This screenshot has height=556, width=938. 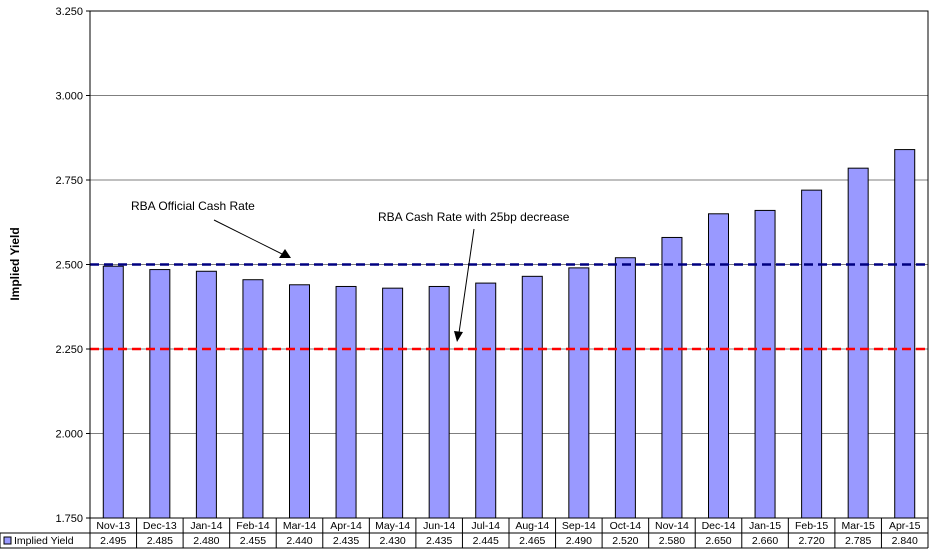 I want to click on annotation-official-cash-rate: RBA Official Cash Rate, so click(x=193, y=206).